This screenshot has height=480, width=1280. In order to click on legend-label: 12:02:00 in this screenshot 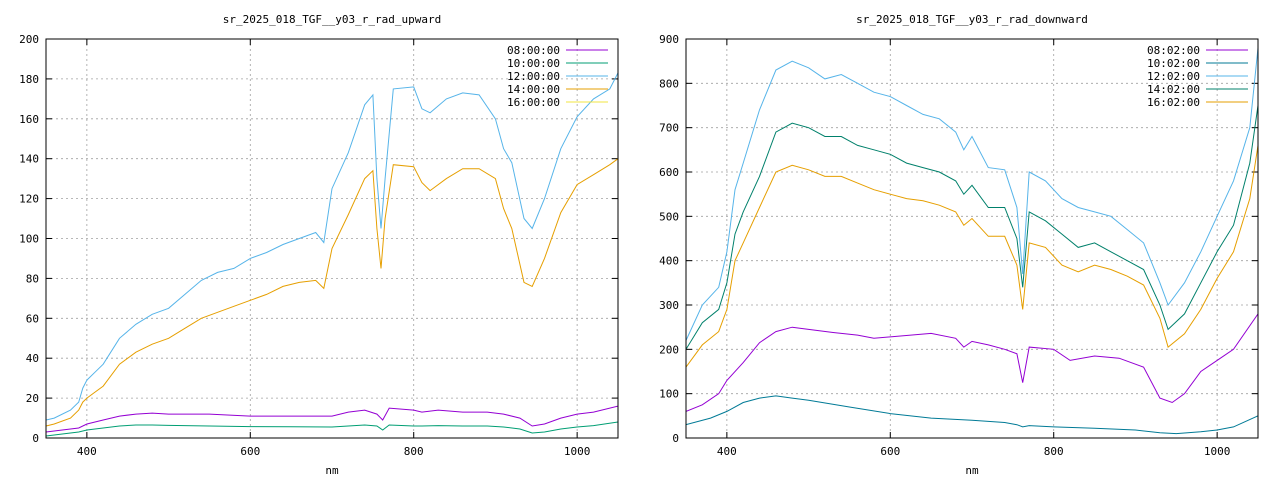, I will do `click(1173, 76)`.